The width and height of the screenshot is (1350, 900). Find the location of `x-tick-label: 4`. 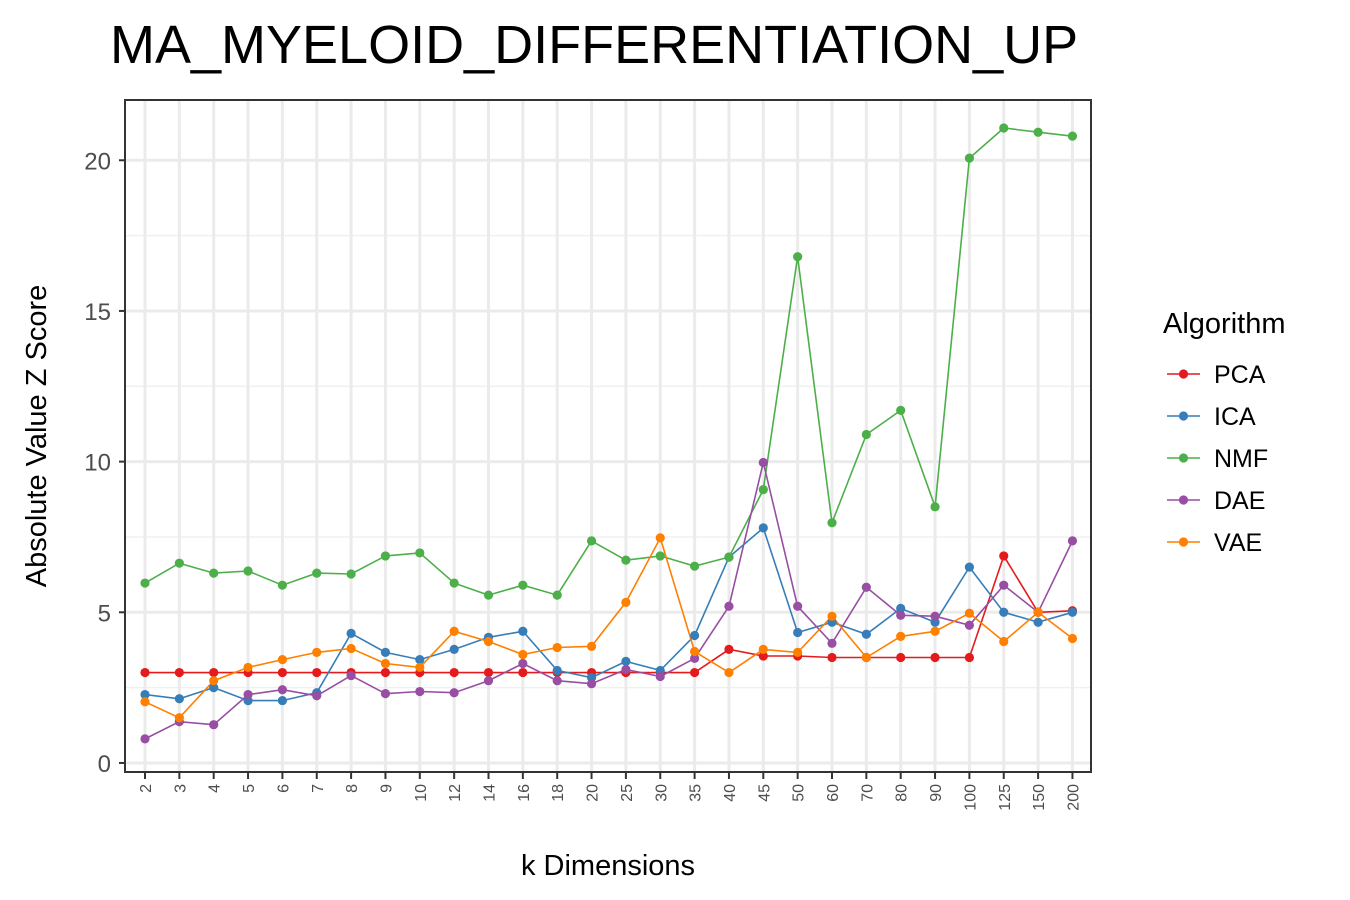

x-tick-label: 4 is located at coordinates (215, 788).